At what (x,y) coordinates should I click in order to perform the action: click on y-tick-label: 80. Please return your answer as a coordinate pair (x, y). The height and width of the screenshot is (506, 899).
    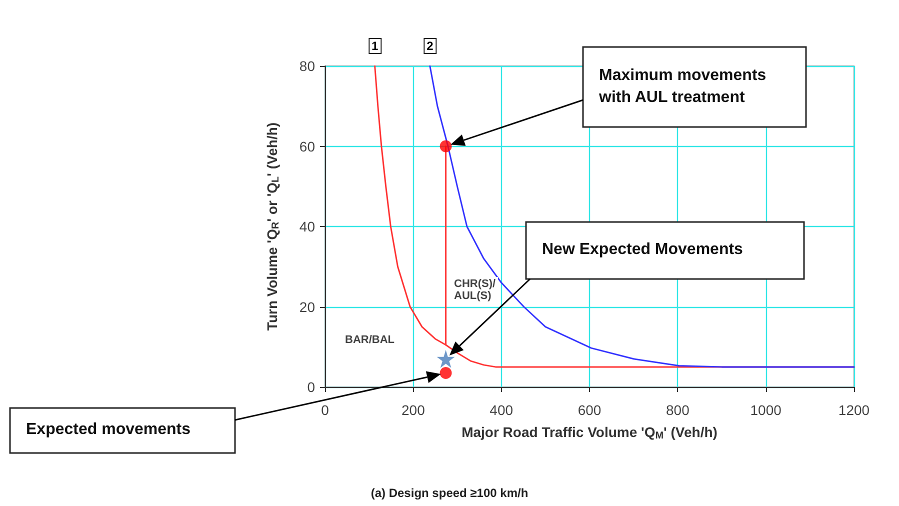
    Looking at the image, I should click on (307, 66).